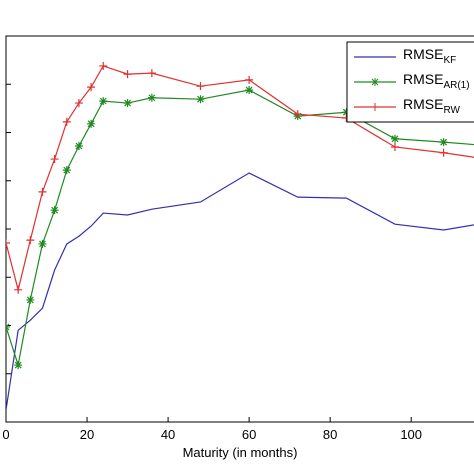  Describe the element at coordinates (5, 434) in the screenshot. I see `x-tick-label: 0` at that location.